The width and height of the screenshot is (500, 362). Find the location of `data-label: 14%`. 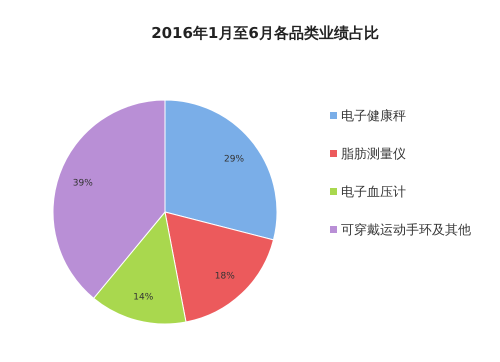

data-label: 14% is located at coordinates (143, 297).